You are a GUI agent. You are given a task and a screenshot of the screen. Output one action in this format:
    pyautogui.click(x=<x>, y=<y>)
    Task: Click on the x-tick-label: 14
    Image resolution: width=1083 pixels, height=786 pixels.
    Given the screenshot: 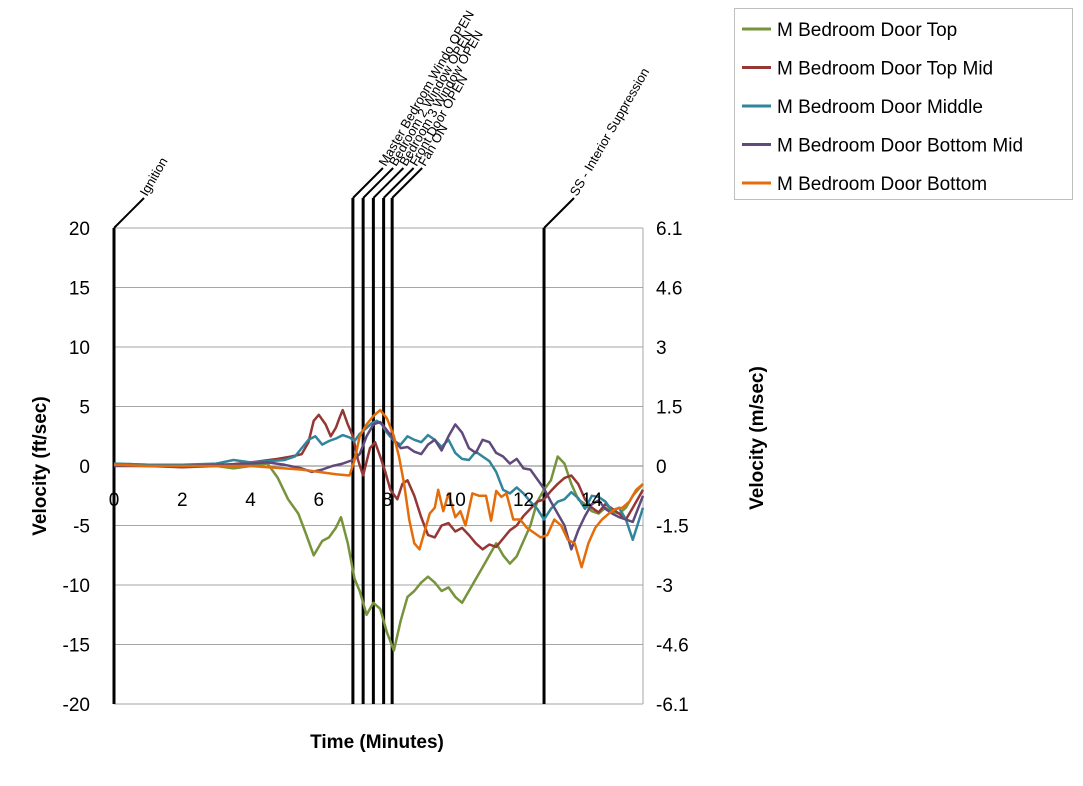 What is the action you would take?
    pyautogui.click(x=592, y=500)
    